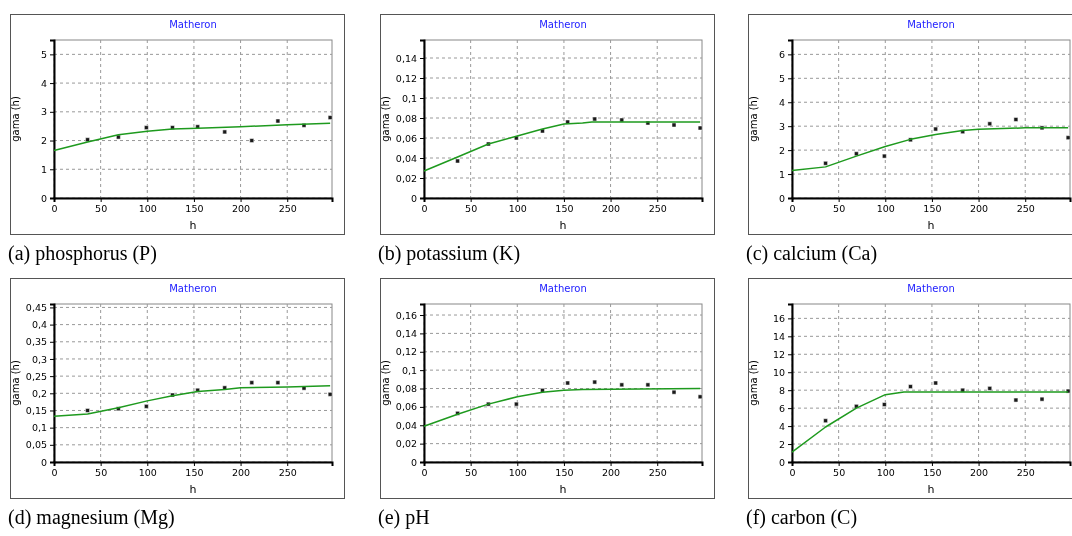  What do you see at coordinates (778, 318) in the screenshot?
I see `y-tick-label: 16` at bounding box center [778, 318].